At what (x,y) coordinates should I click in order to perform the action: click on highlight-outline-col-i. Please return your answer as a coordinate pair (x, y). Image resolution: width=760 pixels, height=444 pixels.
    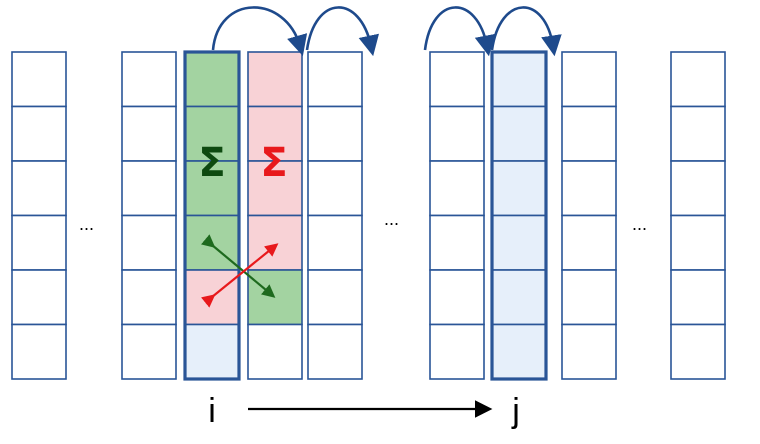
    Looking at the image, I should click on (212, 215).